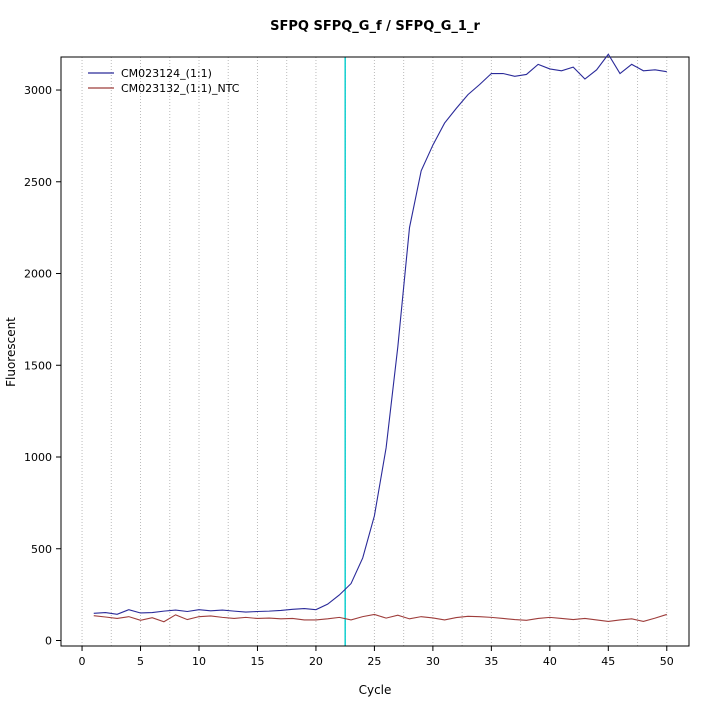  Describe the element at coordinates (41, 549) in the screenshot. I see `y-tick-label: 500` at that location.